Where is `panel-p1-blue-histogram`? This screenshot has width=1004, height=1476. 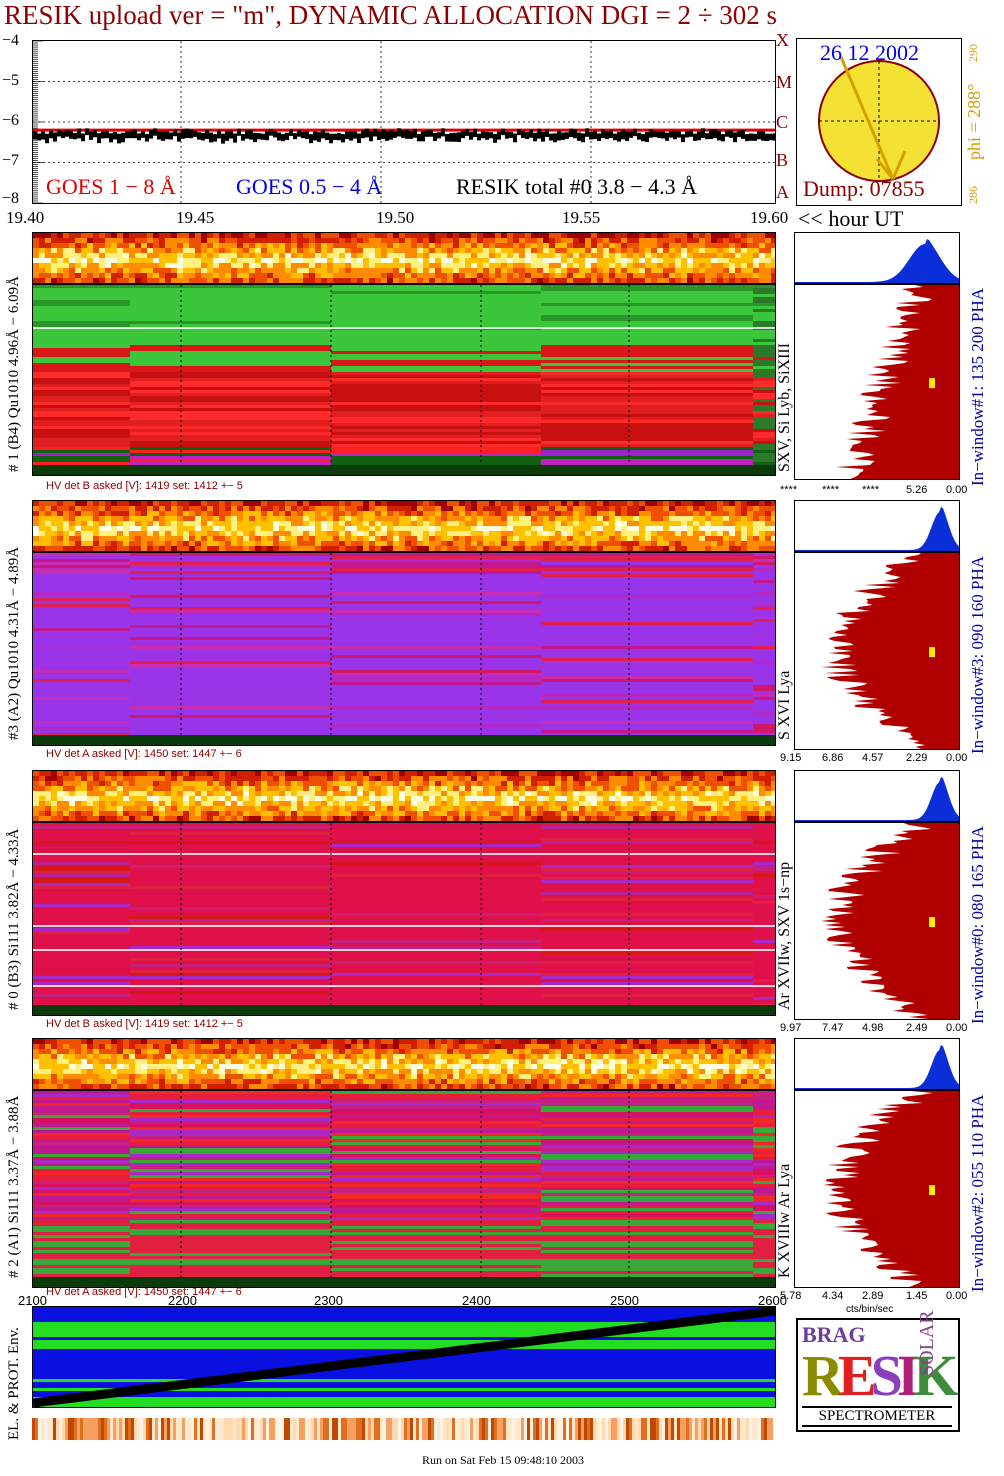
panel-p1-blue-histogram is located at coordinates (877, 258).